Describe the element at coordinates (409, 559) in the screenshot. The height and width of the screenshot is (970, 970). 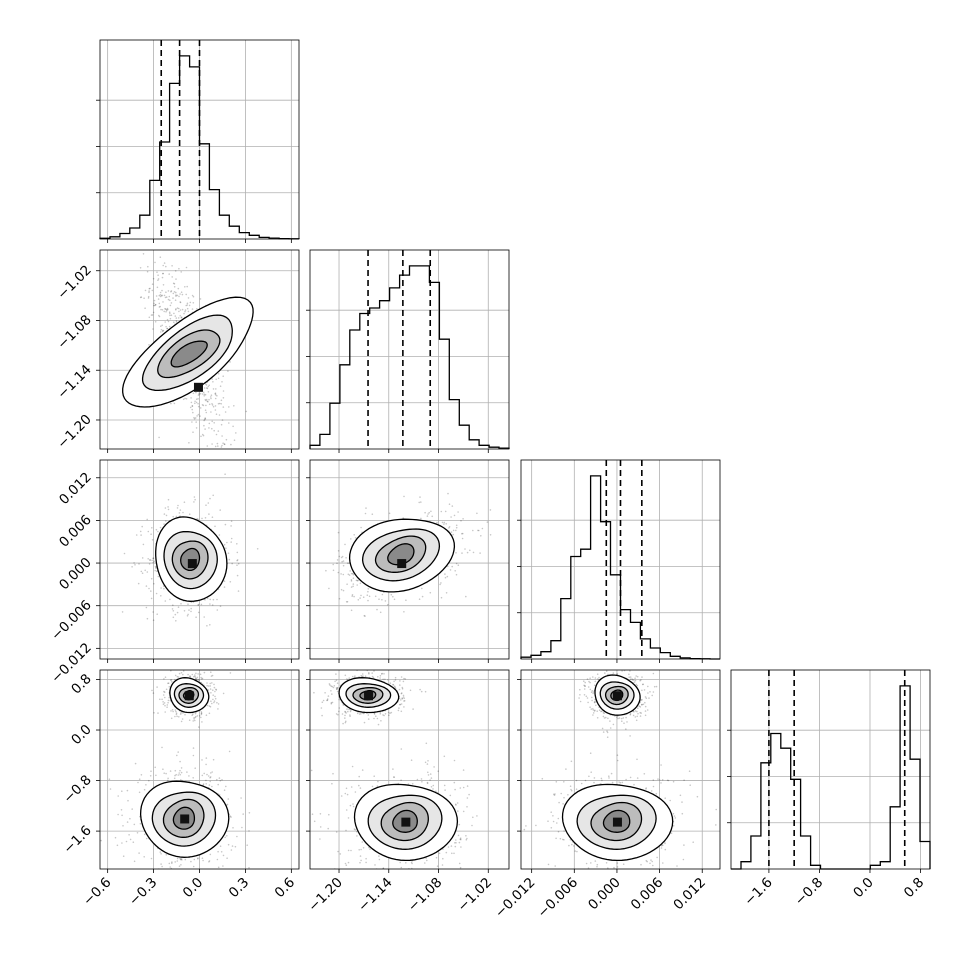
I see `panel-frame` at that location.